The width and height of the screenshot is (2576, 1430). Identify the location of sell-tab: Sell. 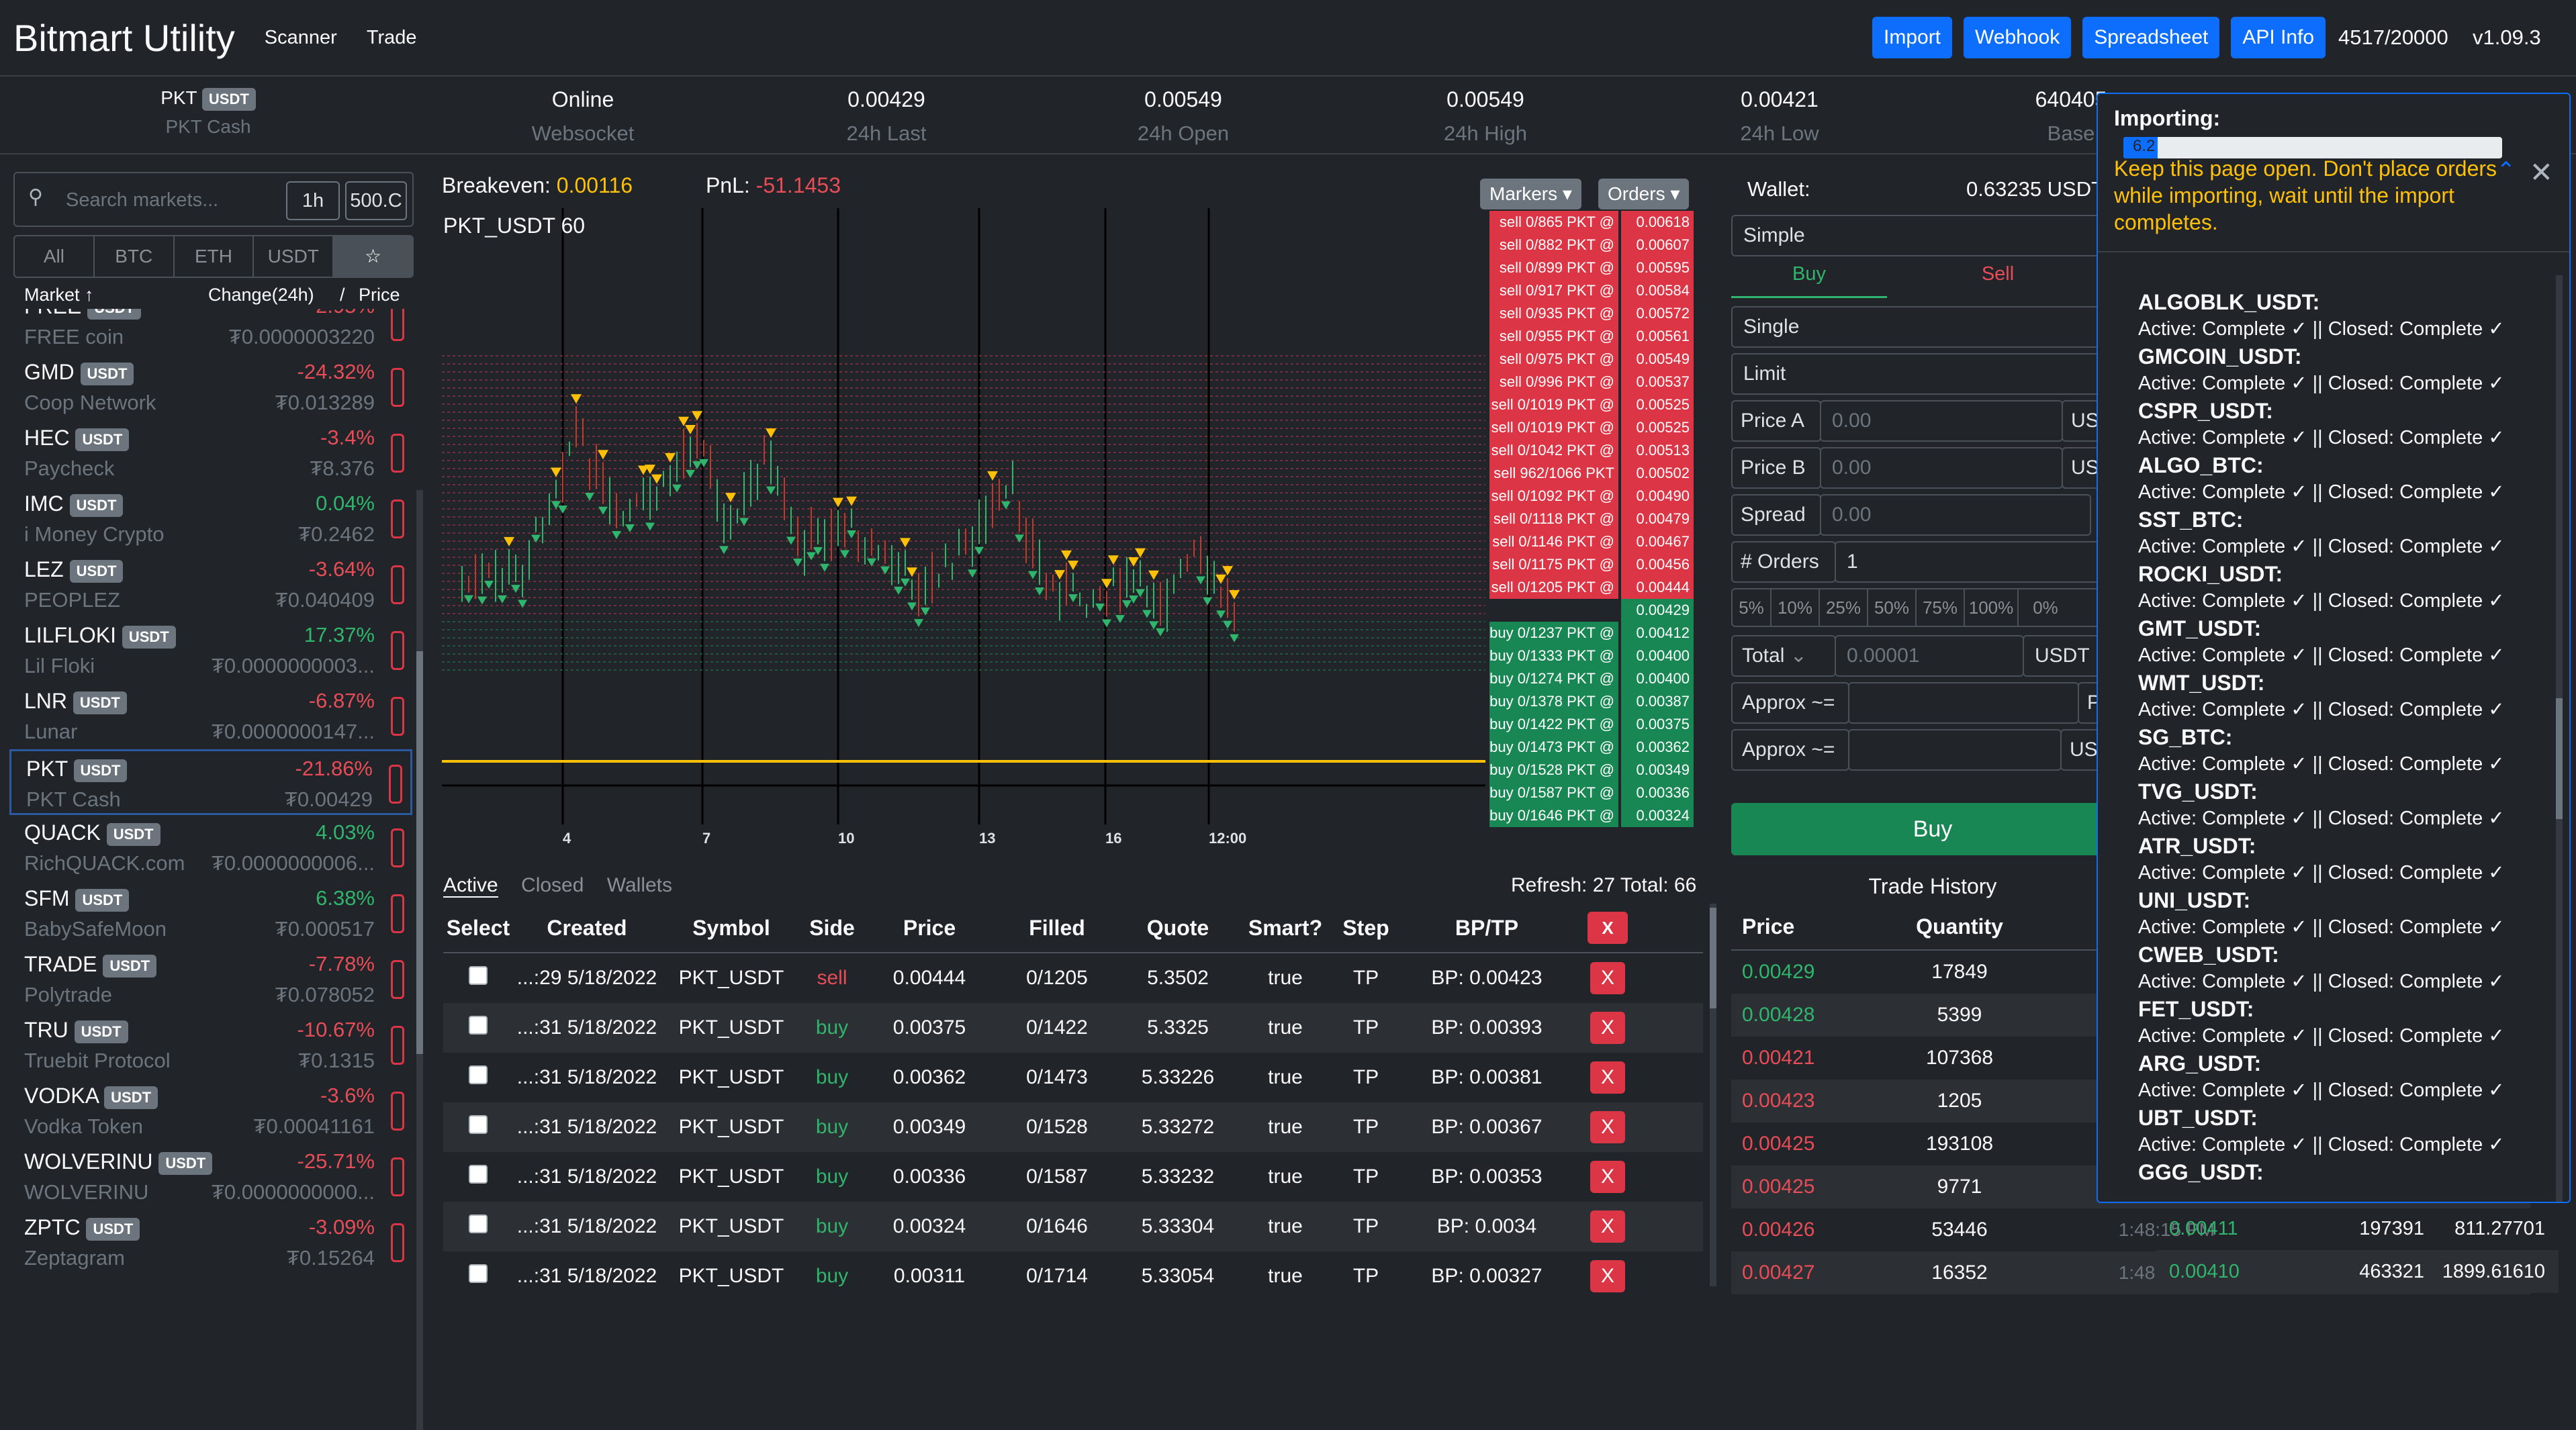
(1998, 274).